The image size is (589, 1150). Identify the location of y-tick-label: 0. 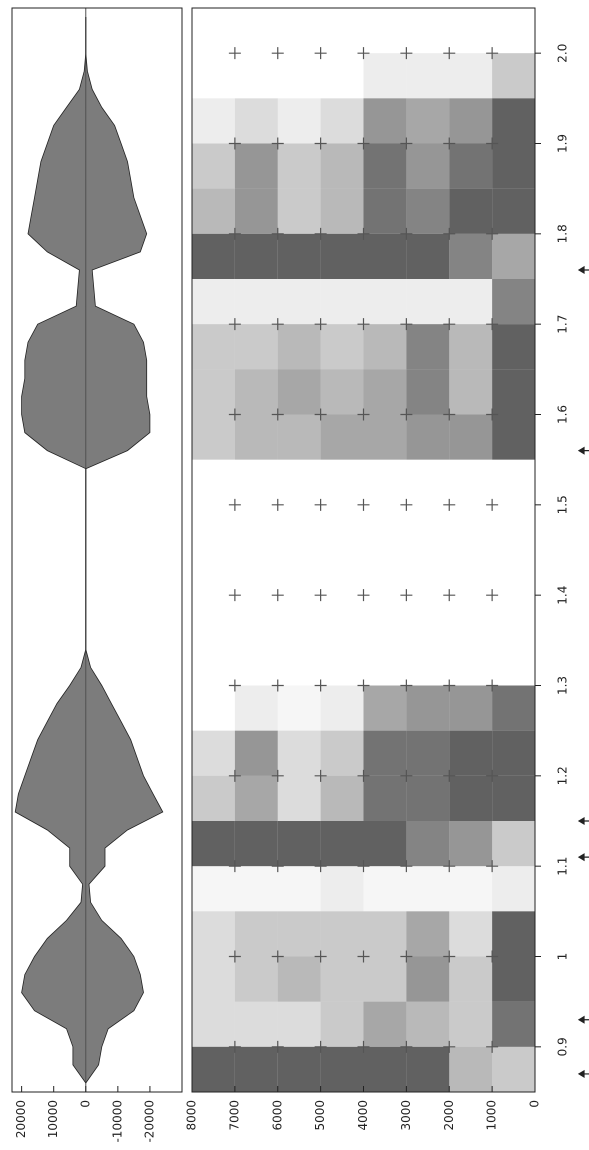
(535, 1104).